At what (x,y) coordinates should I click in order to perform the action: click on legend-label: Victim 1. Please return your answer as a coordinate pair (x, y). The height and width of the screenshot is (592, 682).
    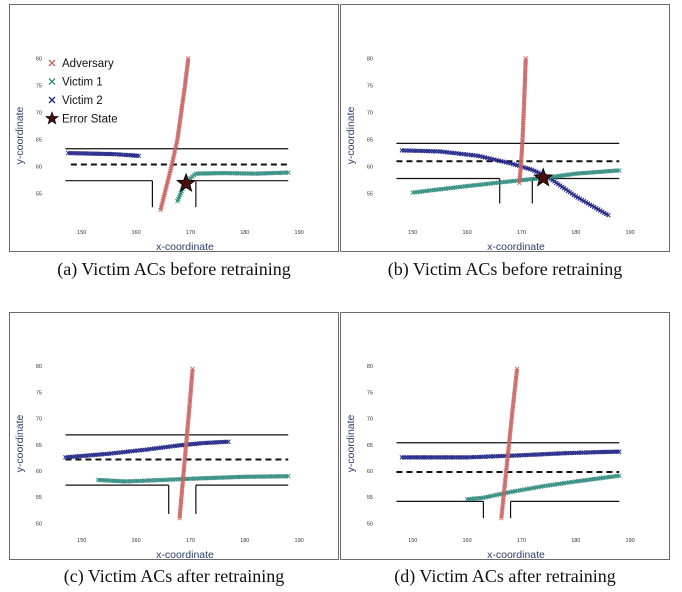
    Looking at the image, I should click on (82, 83).